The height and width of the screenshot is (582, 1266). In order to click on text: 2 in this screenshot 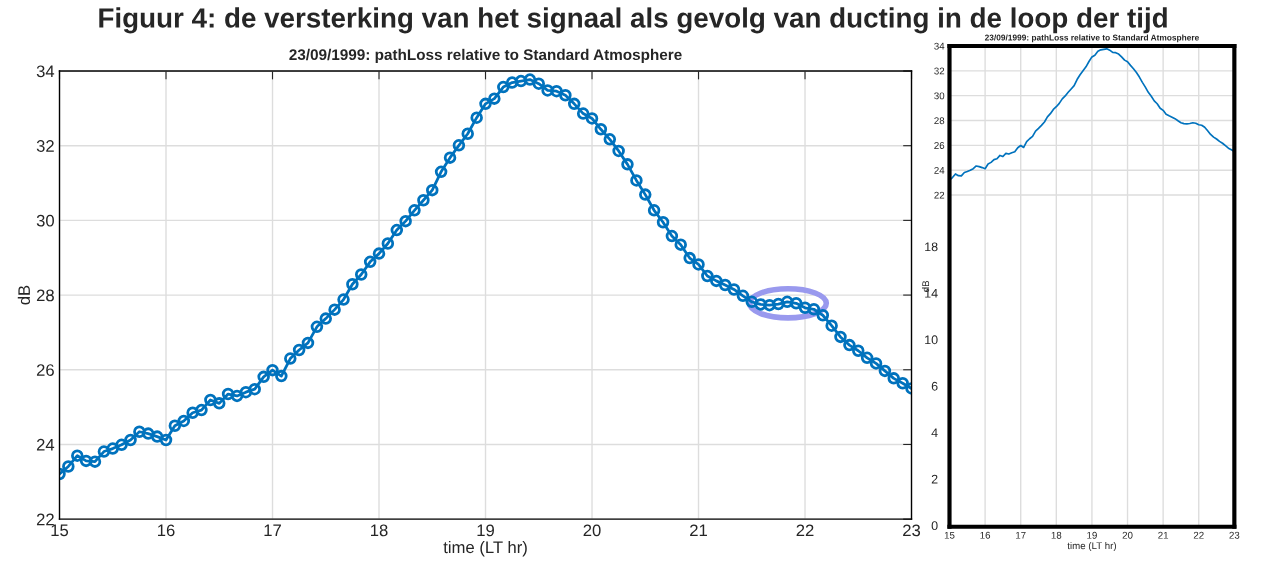, I will do `click(934, 479)`.